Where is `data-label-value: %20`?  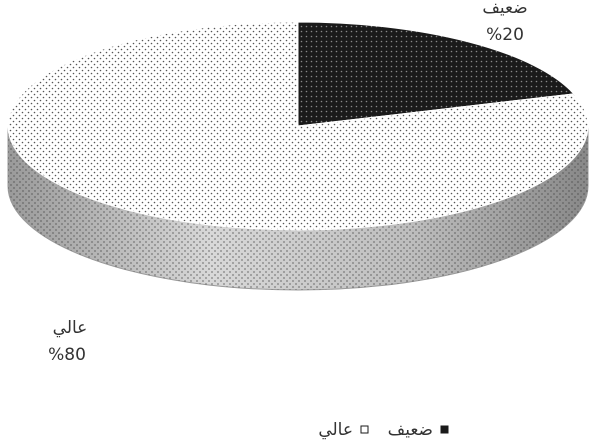
data-label-value: %20 is located at coordinates (505, 35).